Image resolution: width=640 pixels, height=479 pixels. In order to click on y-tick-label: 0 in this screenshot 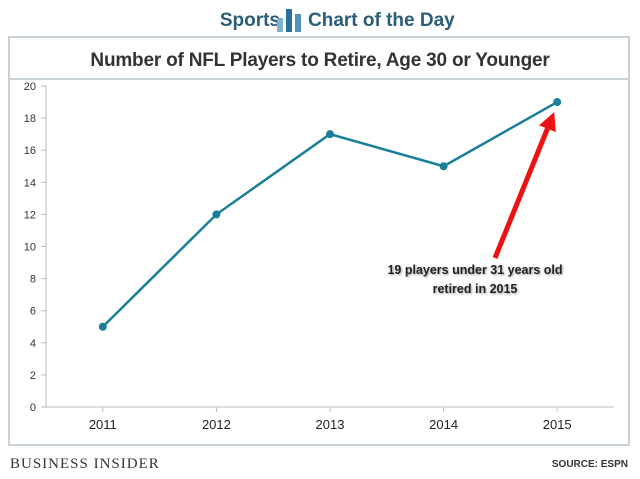, I will do `click(33, 408)`.